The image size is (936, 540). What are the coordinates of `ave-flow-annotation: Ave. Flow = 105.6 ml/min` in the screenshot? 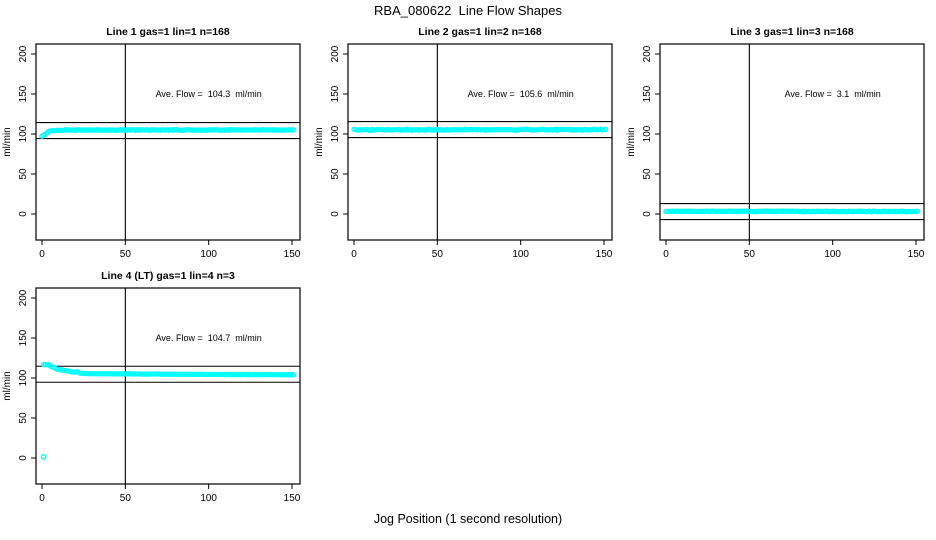 It's located at (521, 94).